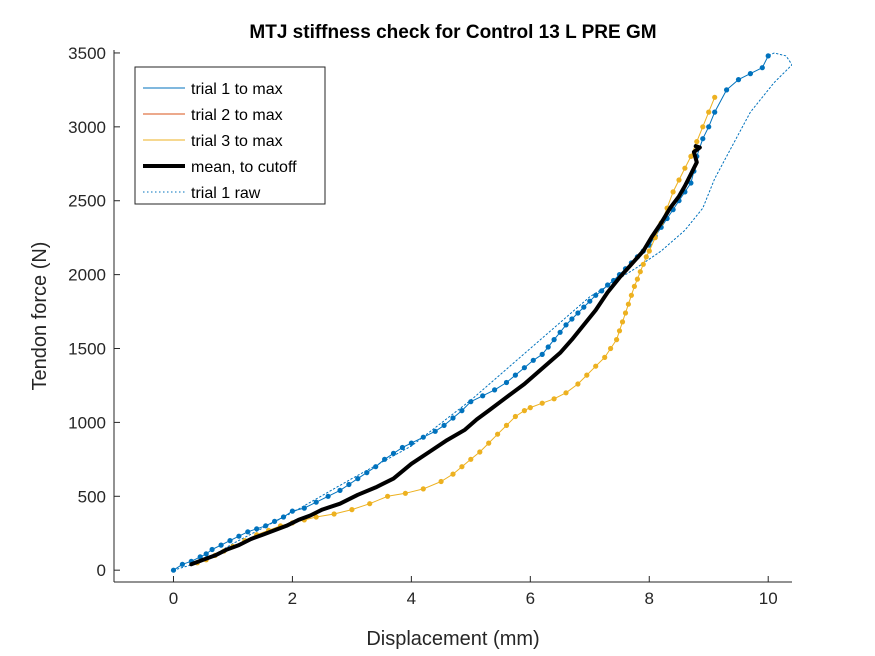  What do you see at coordinates (87, 422) in the screenshot?
I see `y-tick-label: 1000` at bounding box center [87, 422].